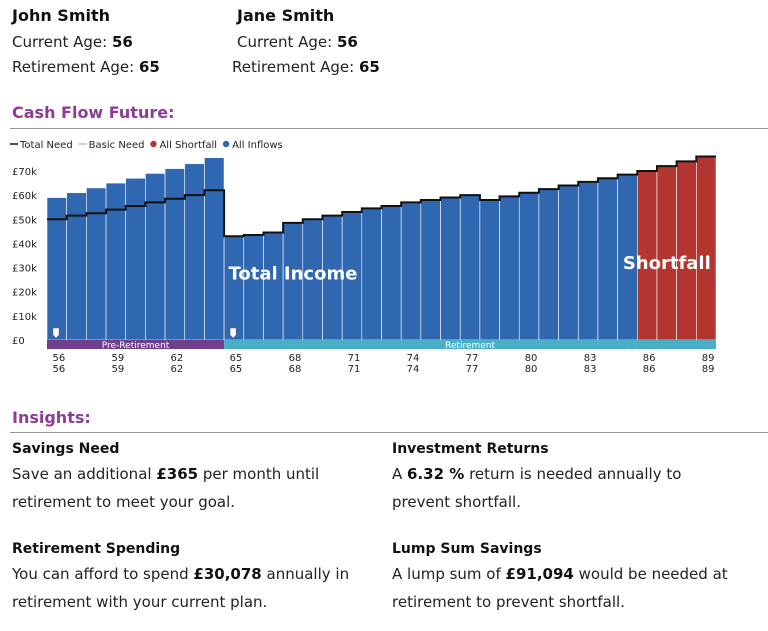 This screenshot has height=631, width=768. Describe the element at coordinates (293, 67) in the screenshot. I see `retirement-age-label: Retirement Age:` at that location.